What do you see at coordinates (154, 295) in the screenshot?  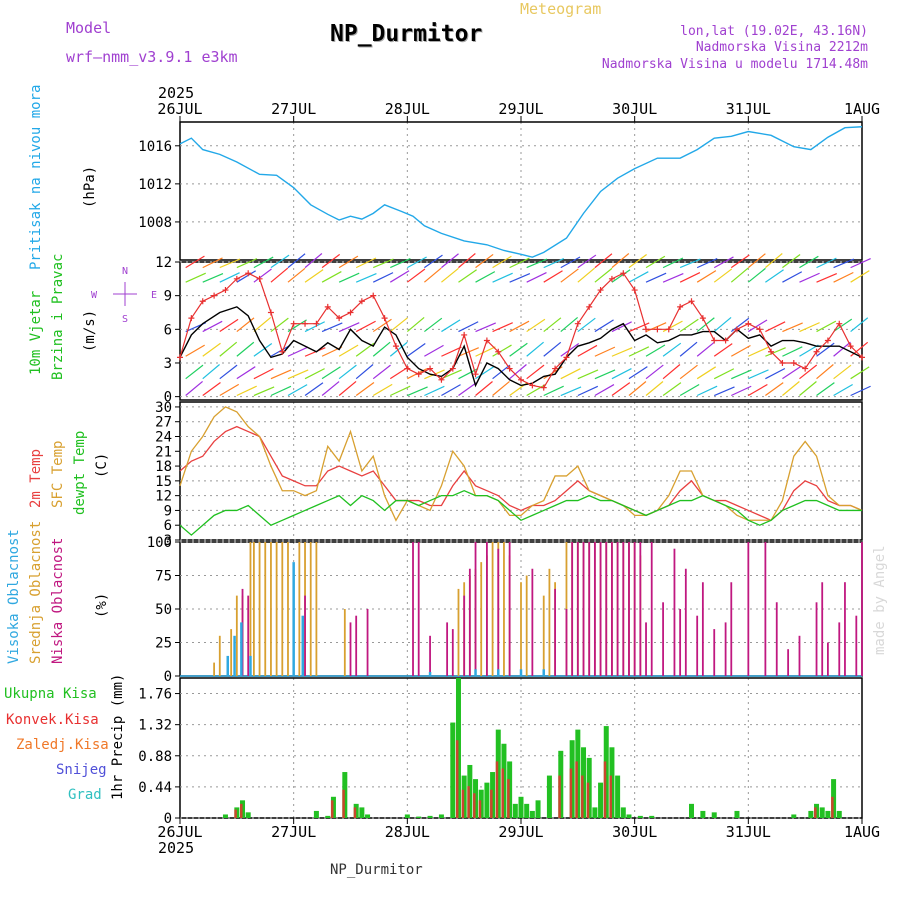 I see `compass-e-label: E` at bounding box center [154, 295].